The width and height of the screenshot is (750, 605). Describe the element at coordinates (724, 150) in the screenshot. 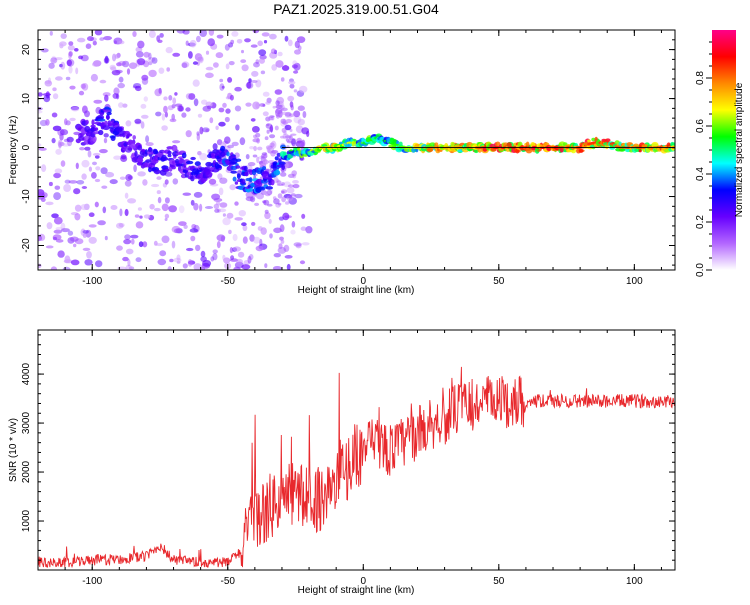

I see `colorbar-strip` at that location.